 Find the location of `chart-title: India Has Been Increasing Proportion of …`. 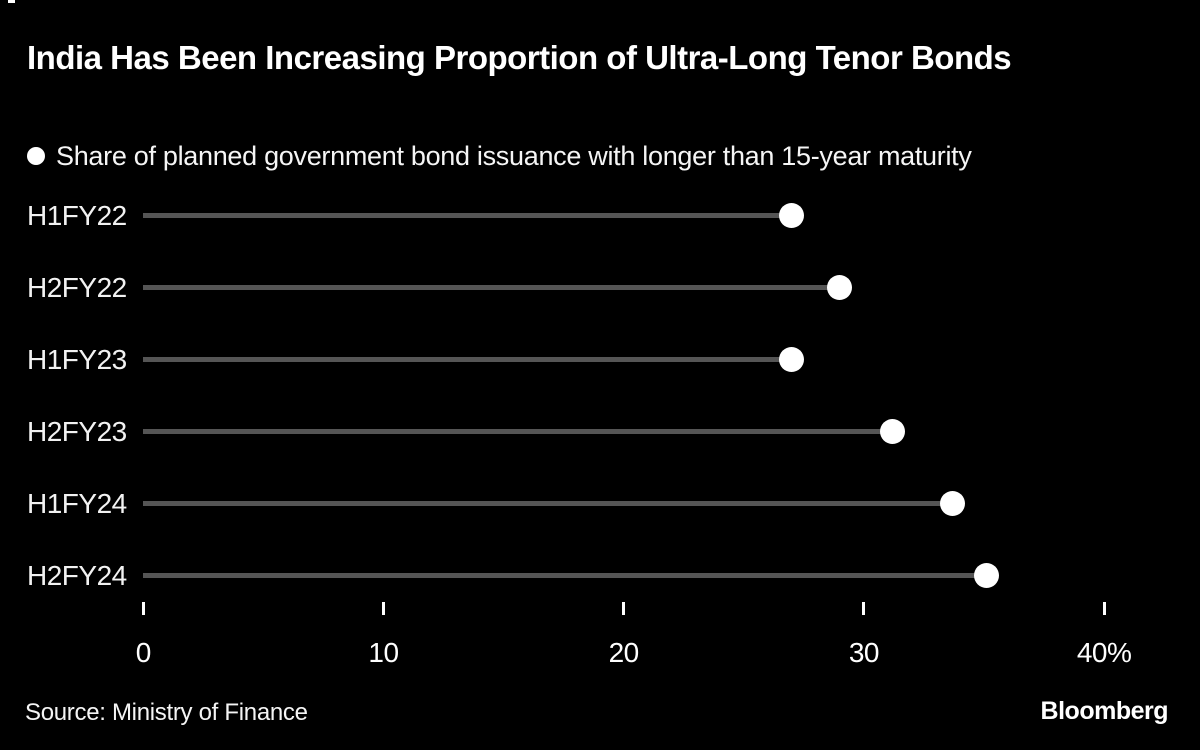

chart-title: India Has Been Increasing Proportion of … is located at coordinates (519, 57).